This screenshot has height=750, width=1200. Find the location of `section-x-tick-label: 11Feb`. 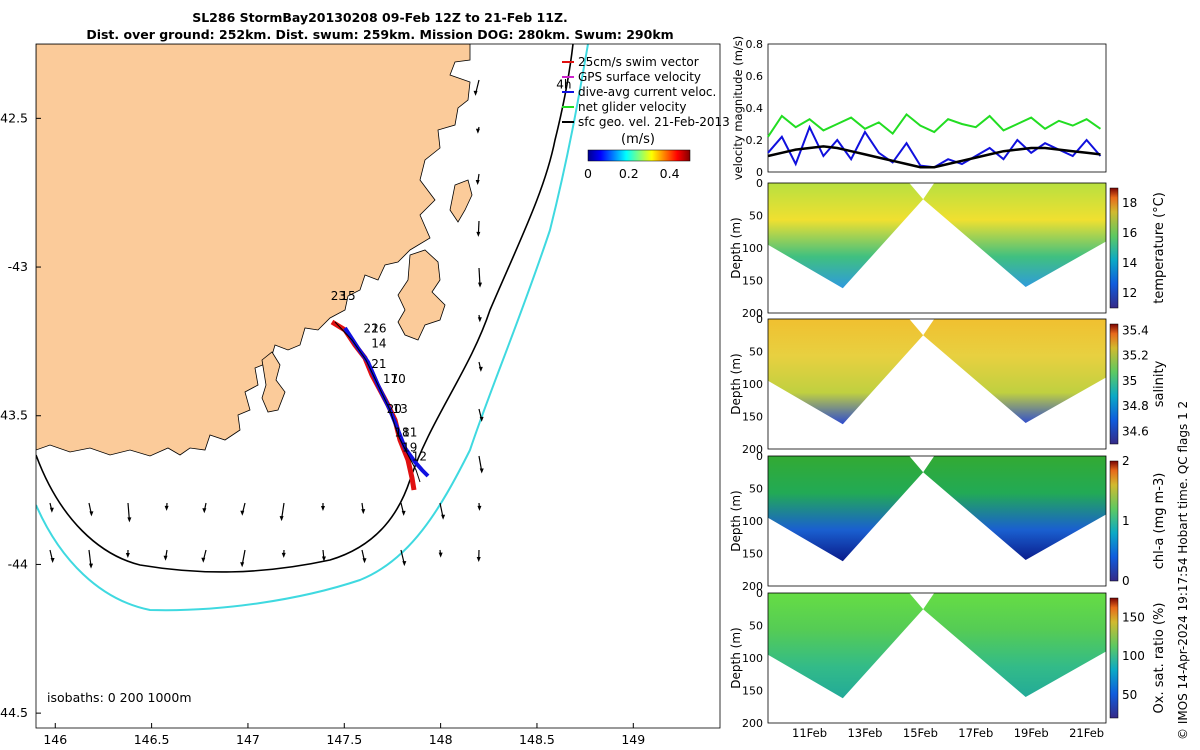

section-x-tick-label: 11Feb is located at coordinates (809, 733).